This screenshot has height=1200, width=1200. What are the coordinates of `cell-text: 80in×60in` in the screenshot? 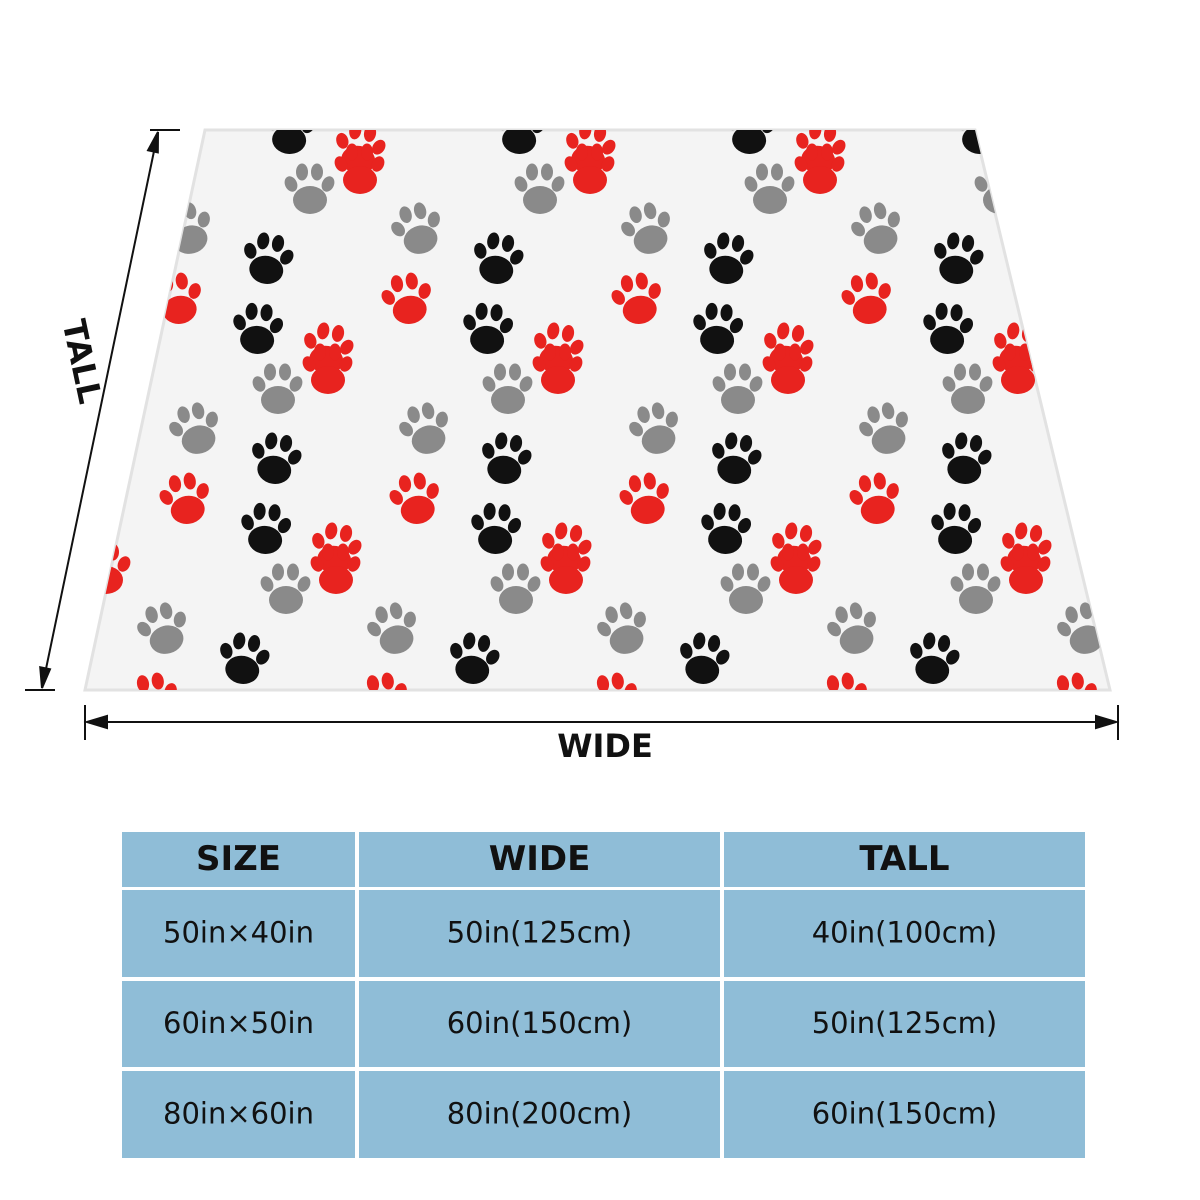 It's located at (238, 1114).